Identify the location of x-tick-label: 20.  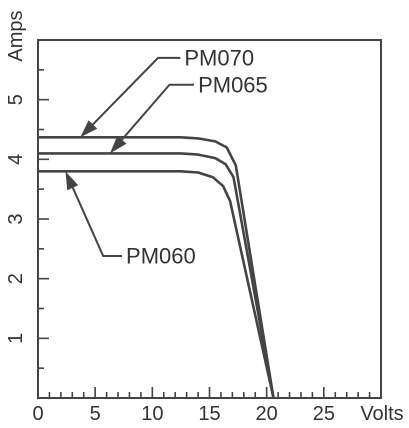
(267, 414).